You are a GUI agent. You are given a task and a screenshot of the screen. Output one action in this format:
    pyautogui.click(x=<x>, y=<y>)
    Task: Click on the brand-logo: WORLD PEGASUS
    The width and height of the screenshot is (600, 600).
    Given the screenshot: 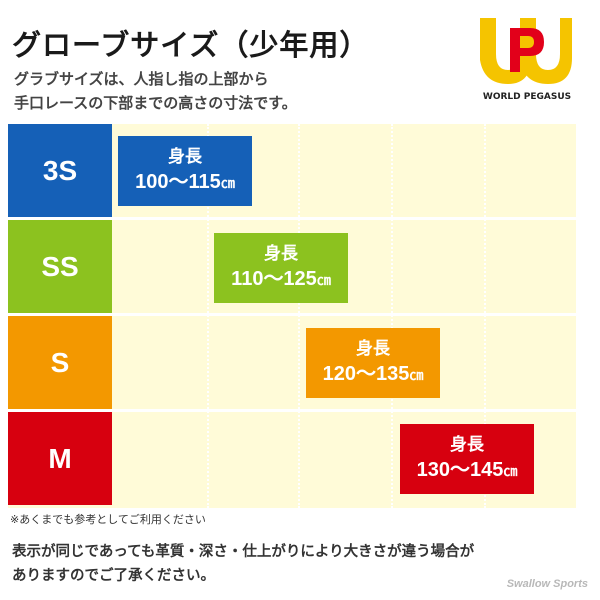 What is the action you would take?
    pyautogui.click(x=527, y=60)
    